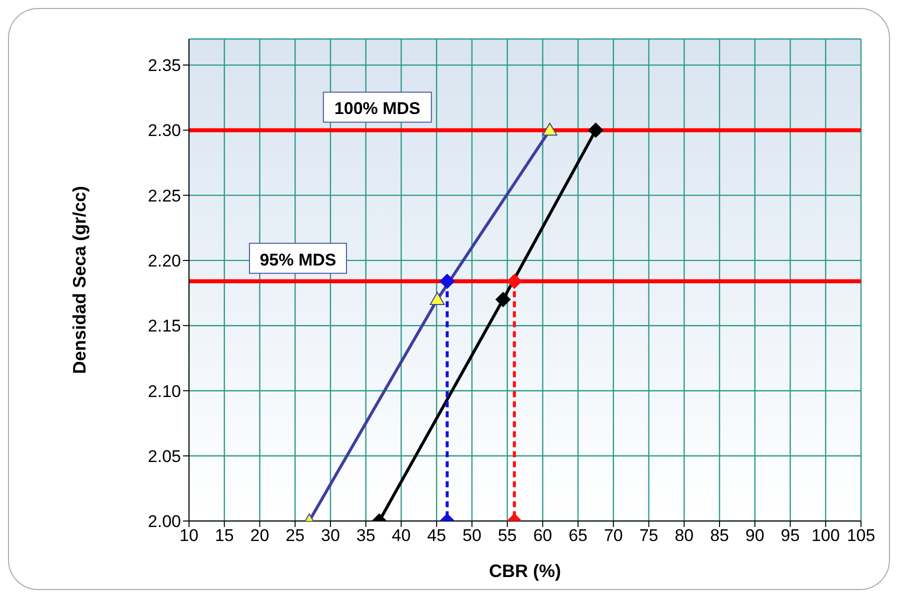 The width and height of the screenshot is (902, 599). Describe the element at coordinates (861, 536) in the screenshot. I see `x-tick-label: 105` at that location.